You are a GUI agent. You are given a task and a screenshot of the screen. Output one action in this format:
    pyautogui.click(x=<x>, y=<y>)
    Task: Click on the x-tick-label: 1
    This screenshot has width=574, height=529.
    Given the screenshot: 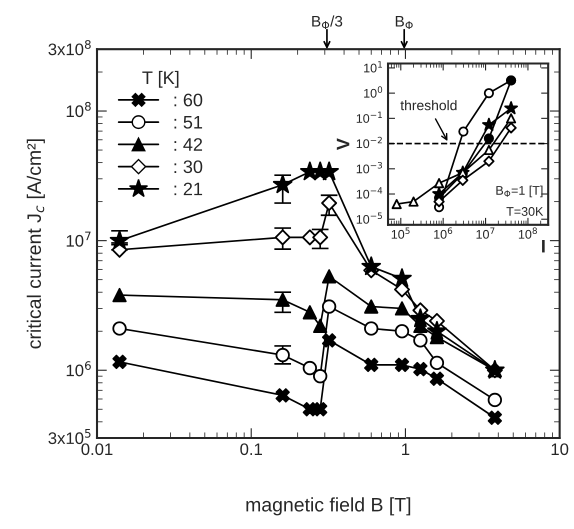 What is the action you would take?
    pyautogui.click(x=406, y=449)
    